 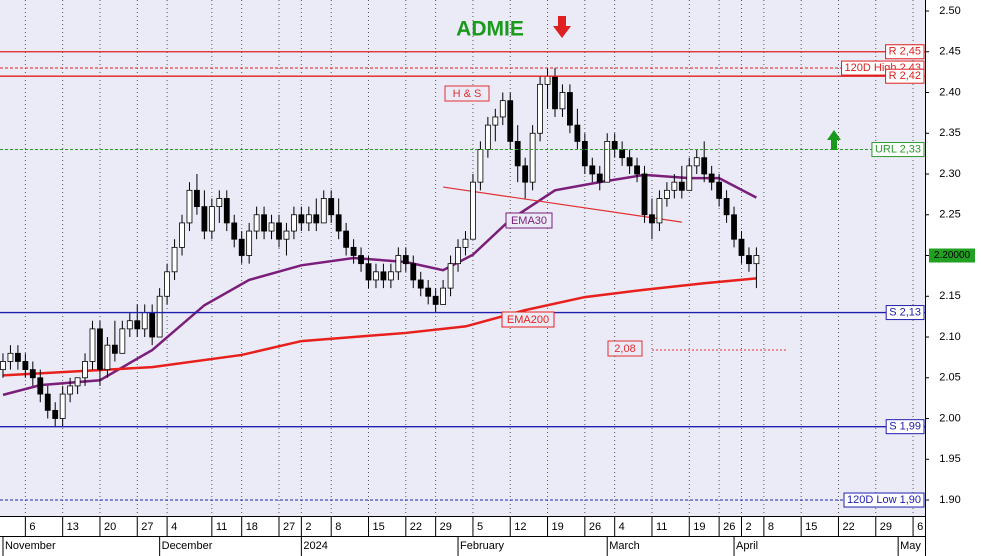 I want to click on month-label: May, so click(x=910, y=546).